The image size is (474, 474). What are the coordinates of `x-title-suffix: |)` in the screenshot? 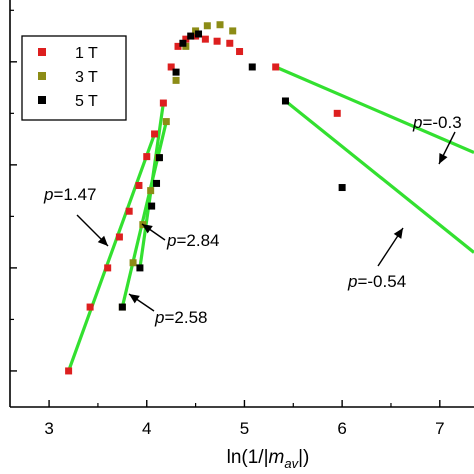 It's located at (303, 457).